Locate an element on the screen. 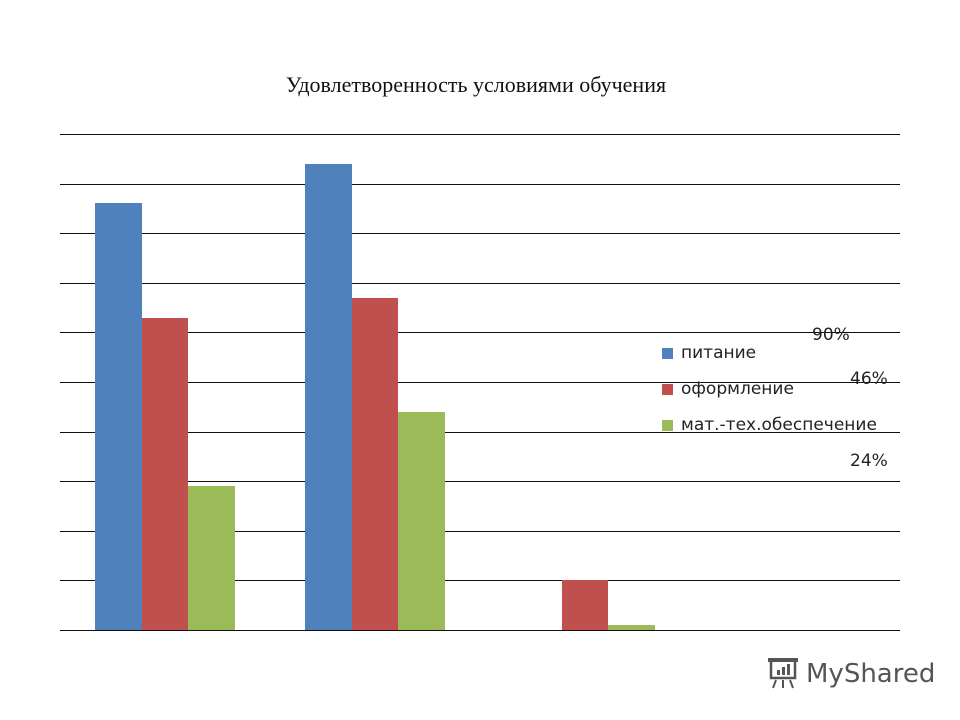 The height and width of the screenshot is (720, 960). legend-item-mat-teh: мат.-тех.обеспечение is located at coordinates (769, 425).